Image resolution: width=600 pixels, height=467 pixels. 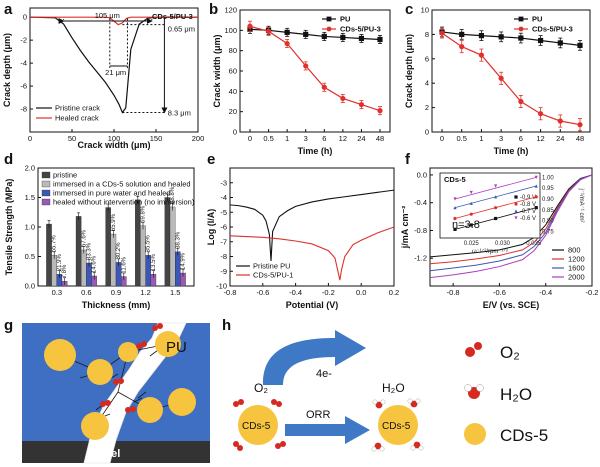 What do you see at coordinates (576, 277) in the screenshot?
I see `legend-label: 2000` at bounding box center [576, 277].